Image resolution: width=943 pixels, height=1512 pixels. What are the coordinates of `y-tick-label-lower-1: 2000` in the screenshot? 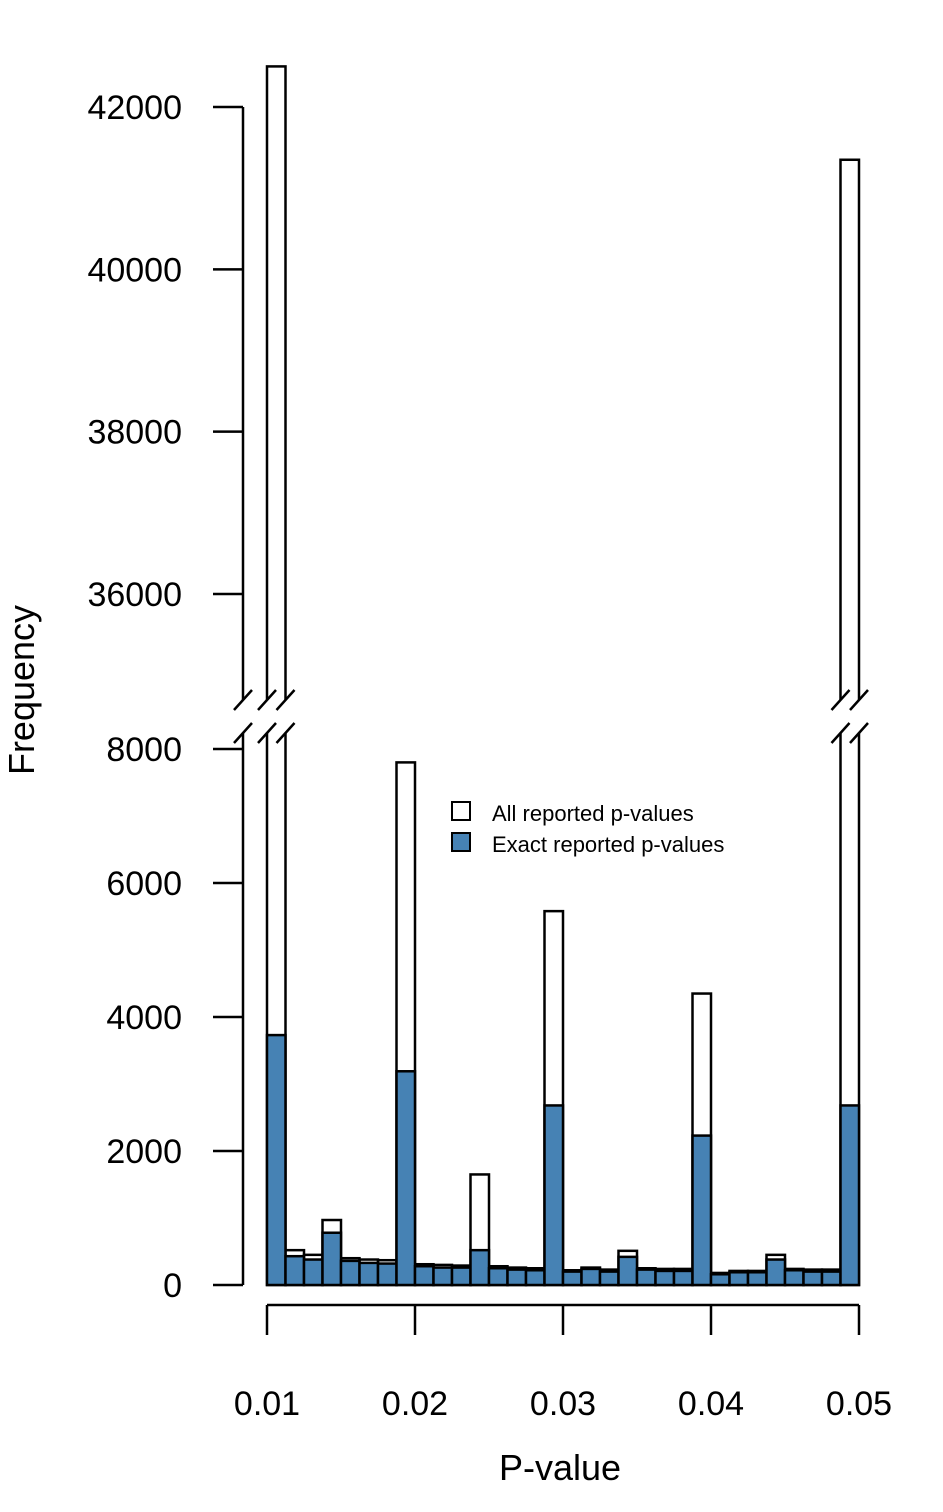 It's located at (144, 1152).